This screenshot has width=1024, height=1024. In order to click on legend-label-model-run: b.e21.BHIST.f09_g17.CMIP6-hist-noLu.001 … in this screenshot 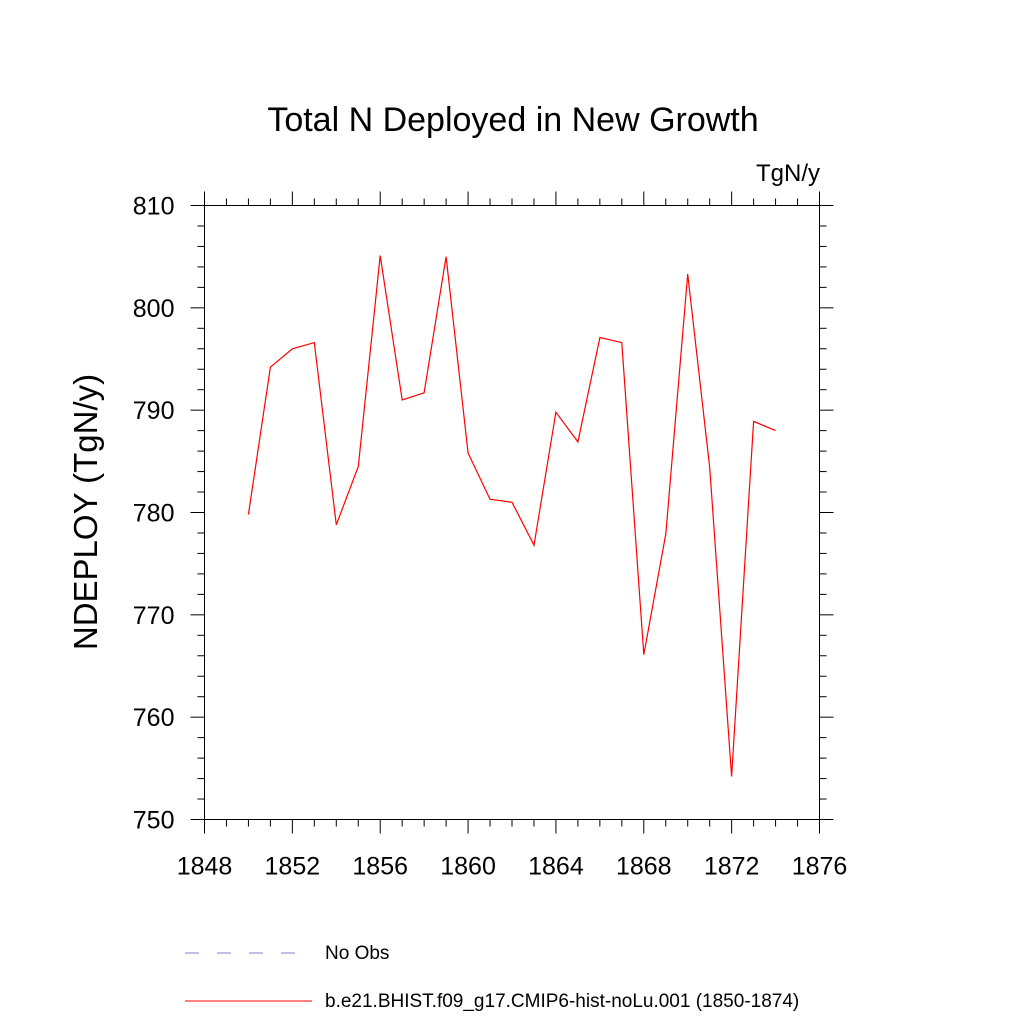, I will do `click(562, 1001)`.